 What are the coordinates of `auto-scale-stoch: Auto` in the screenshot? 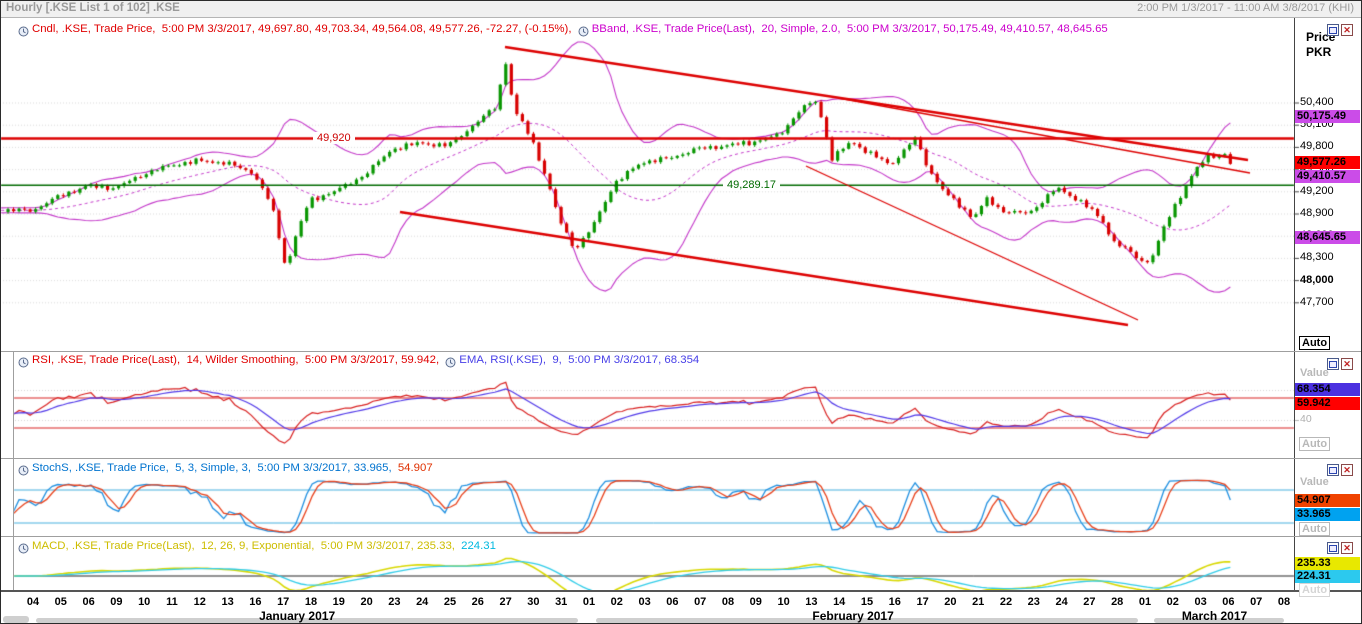 It's located at (1315, 529).